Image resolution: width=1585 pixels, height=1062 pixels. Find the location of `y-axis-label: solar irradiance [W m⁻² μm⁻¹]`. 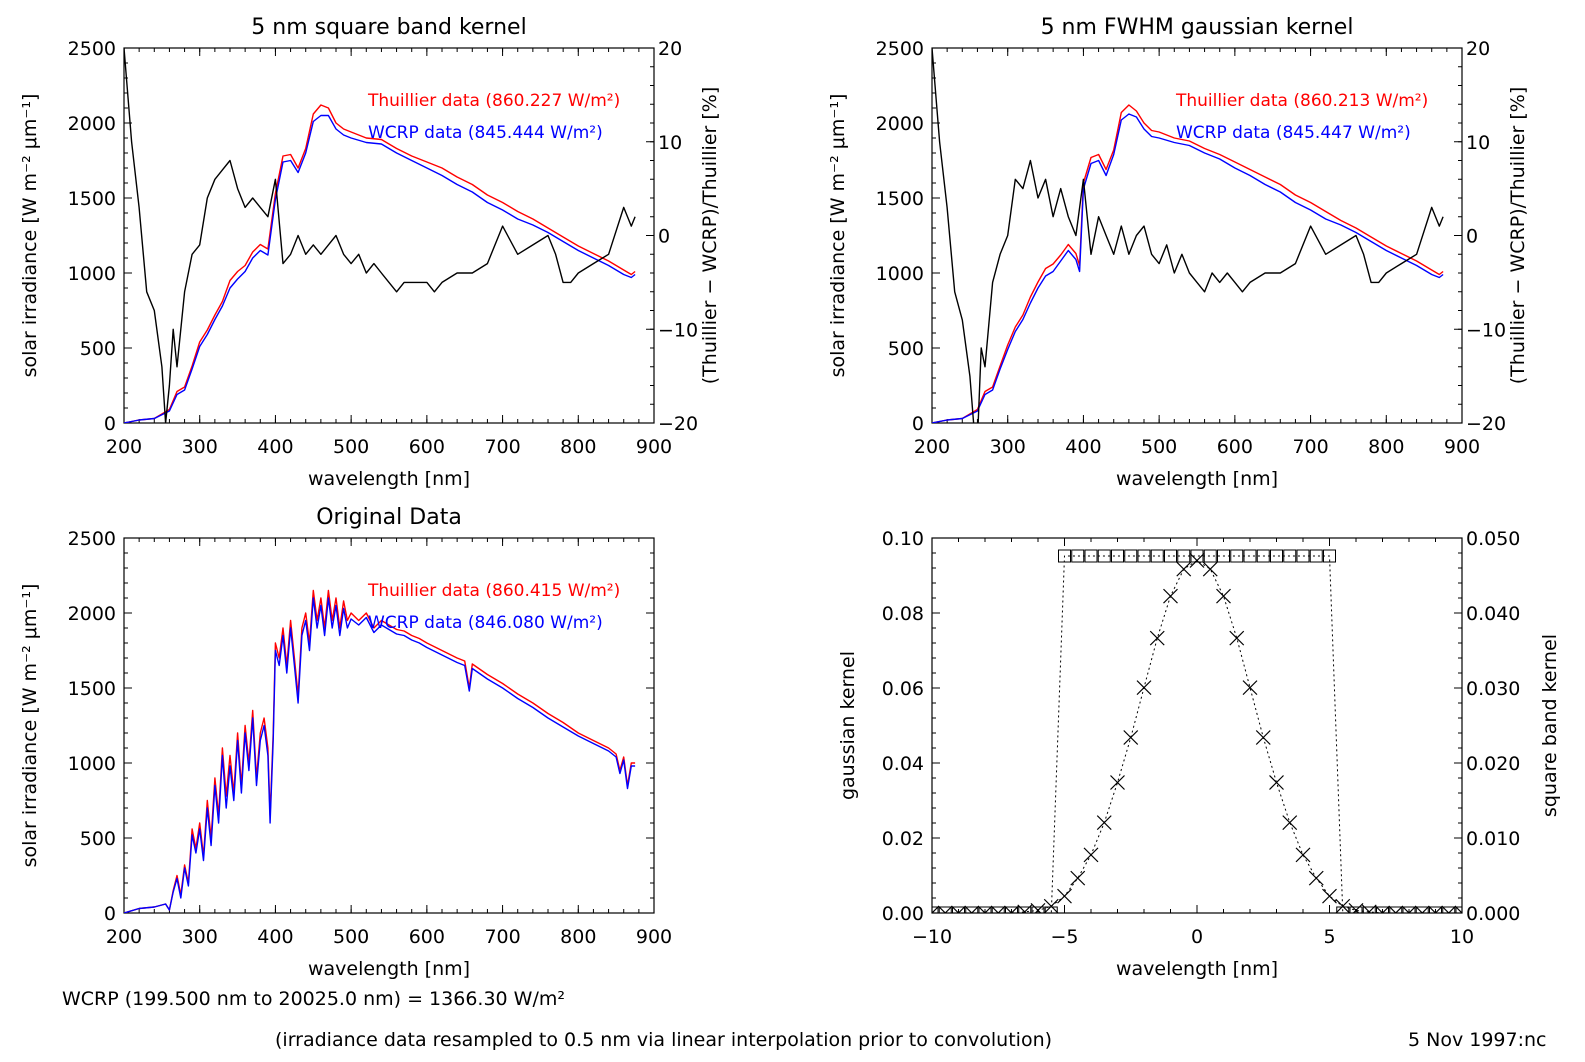

y-axis-label: solar irradiance [W m⁻² μm⁻¹] is located at coordinates (30, 236).